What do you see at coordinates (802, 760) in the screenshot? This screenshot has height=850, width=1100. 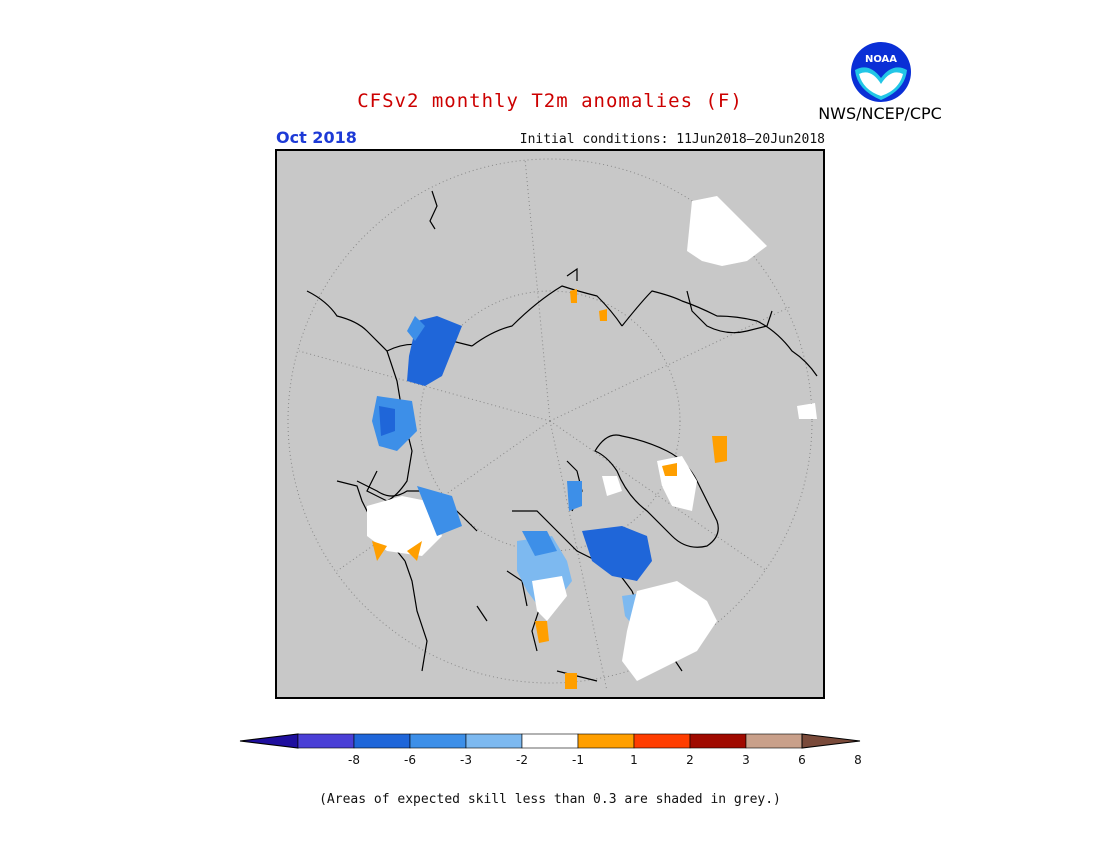 I see `color-scale-tick-label: 6` at bounding box center [802, 760].